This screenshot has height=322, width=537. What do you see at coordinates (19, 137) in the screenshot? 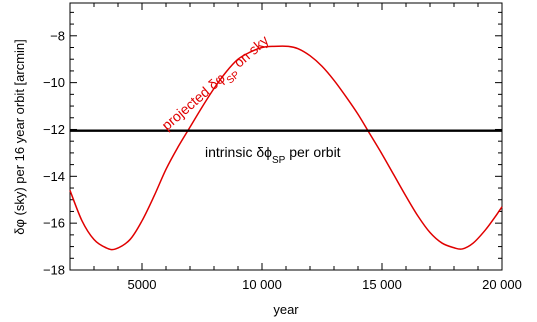
I see `y-axis-title: δφ (sky) per 16 year orbit [arcmin]` at bounding box center [19, 137].